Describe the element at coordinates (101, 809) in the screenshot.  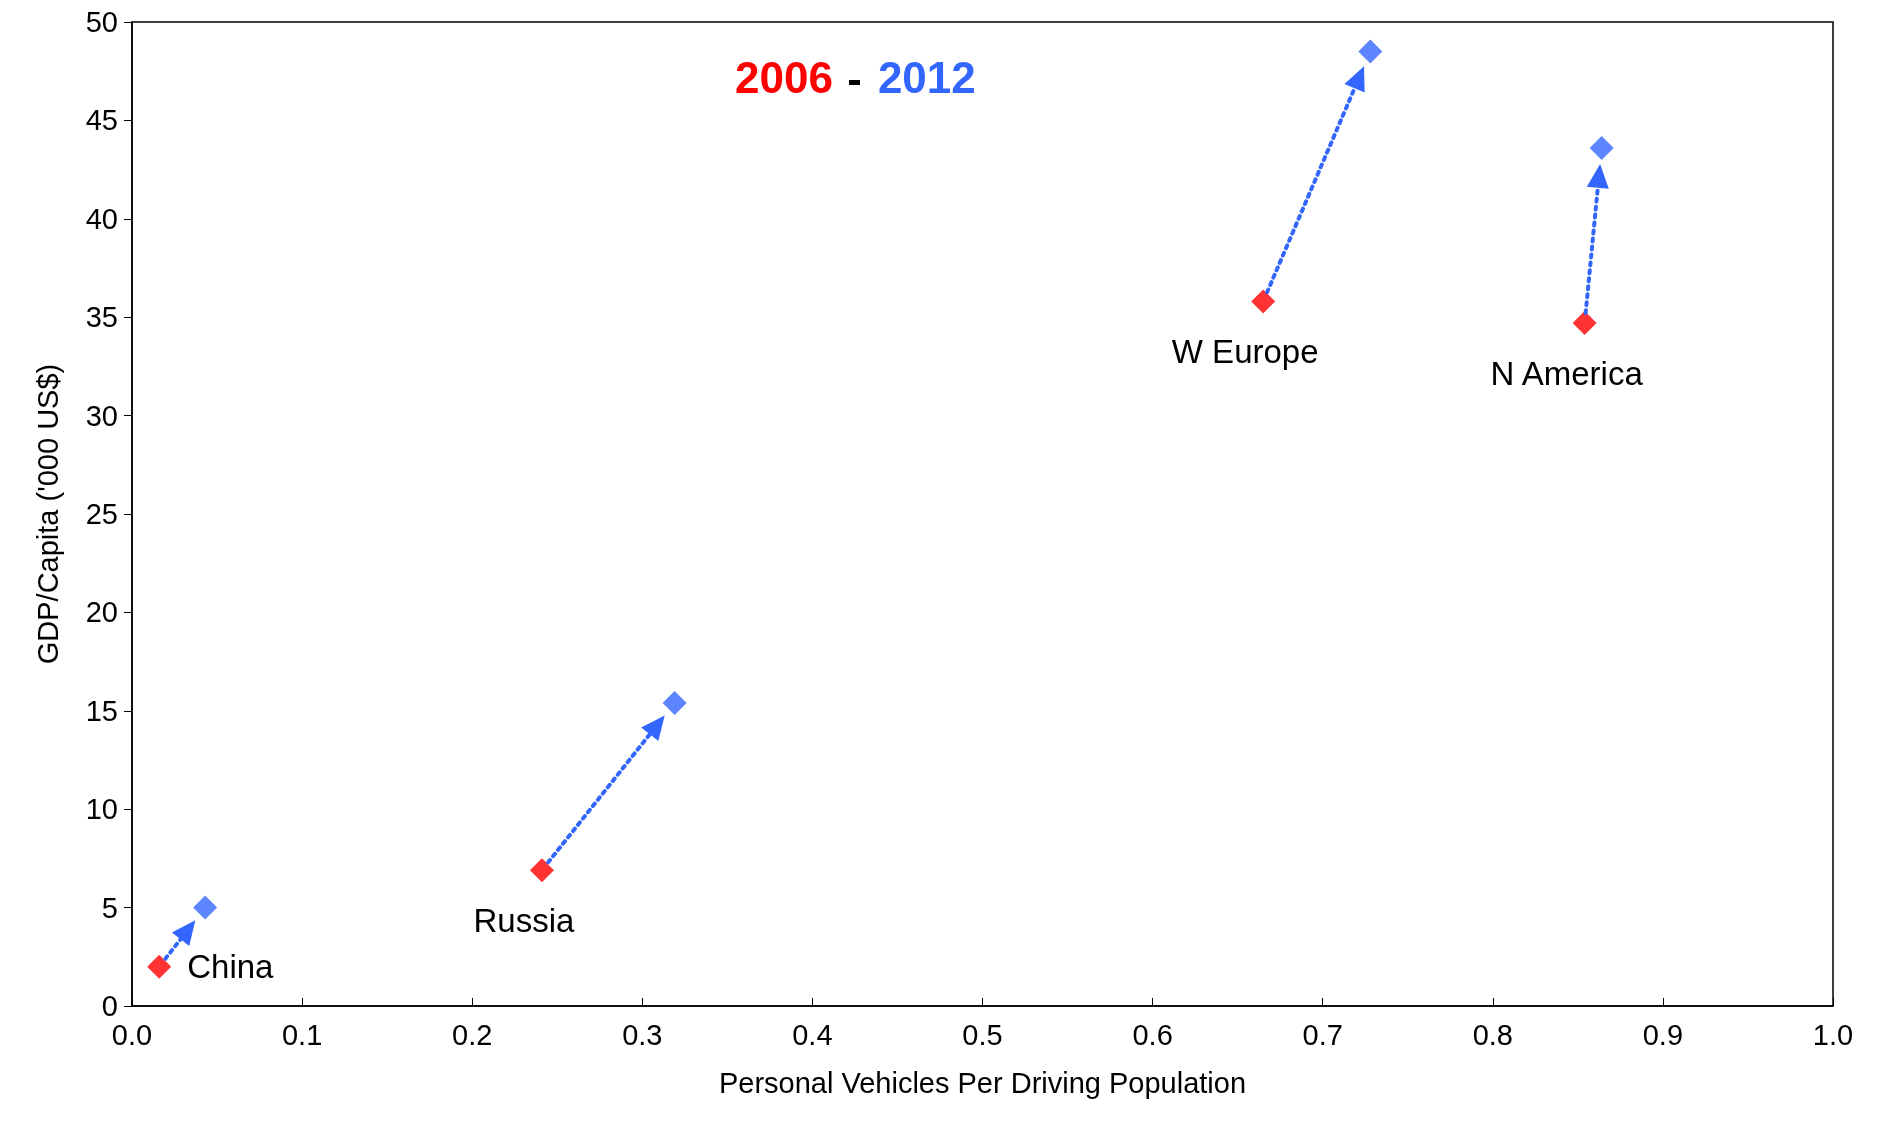
I see `y-tick-label: 10` at that location.